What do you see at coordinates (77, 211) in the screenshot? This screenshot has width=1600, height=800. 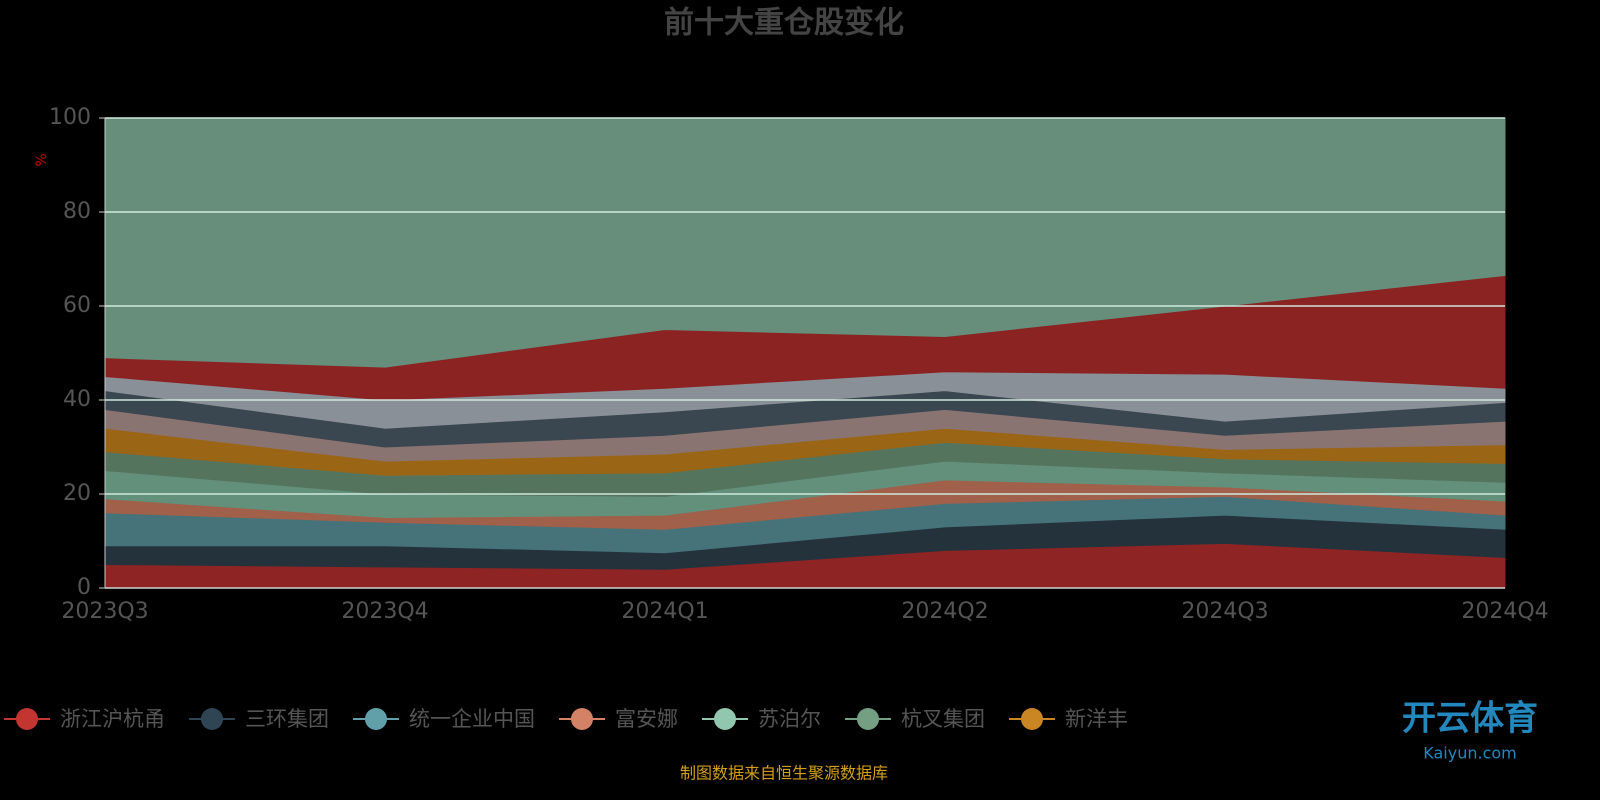 I see `y-tick-label: 80` at bounding box center [77, 211].